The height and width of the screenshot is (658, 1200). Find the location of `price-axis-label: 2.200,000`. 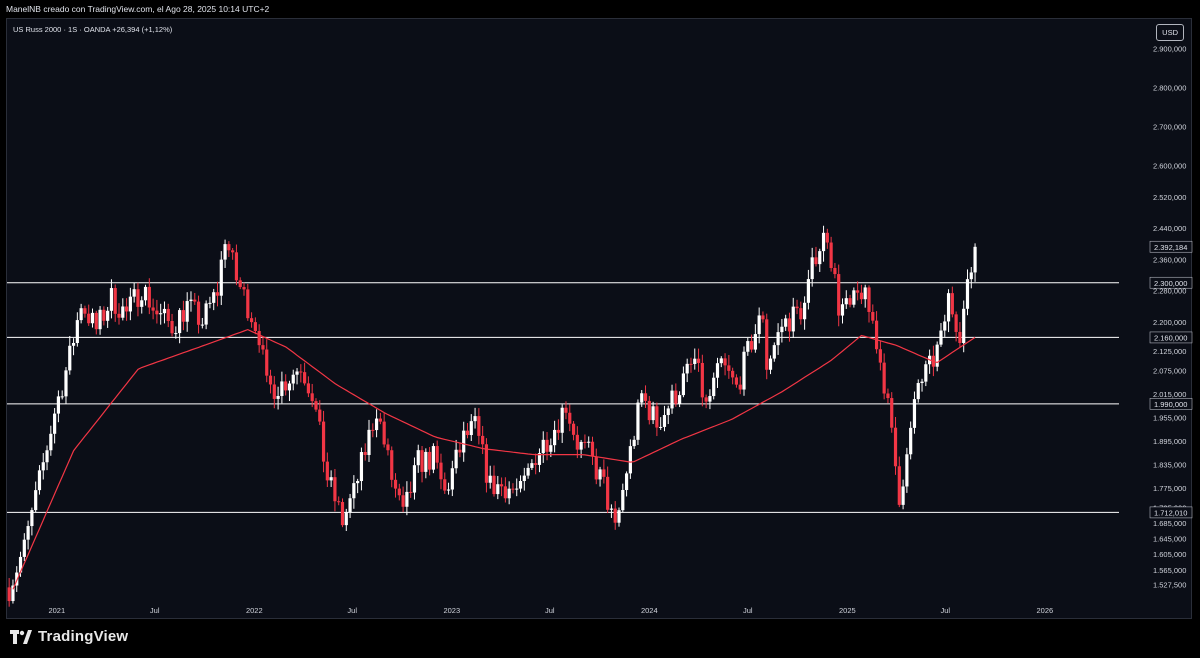

price-axis-label: 2.200,000 is located at coordinates (1169, 322).